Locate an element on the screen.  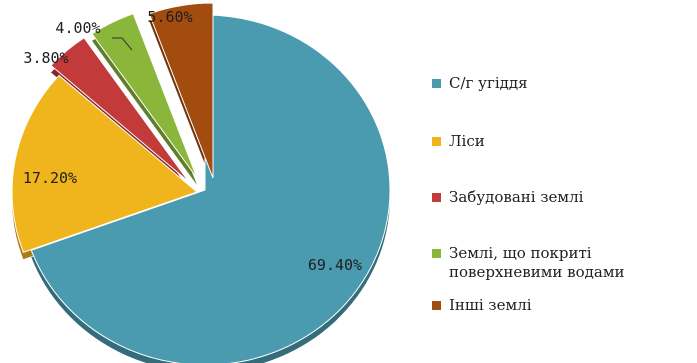
legend-item-built-up: Забудовані землі is located at coordinates (507, 197).